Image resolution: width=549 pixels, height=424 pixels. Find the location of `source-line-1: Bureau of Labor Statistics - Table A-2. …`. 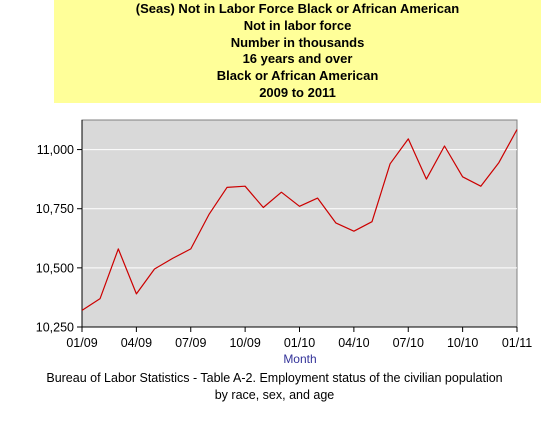

source-line-1: Bureau of Labor Statistics - Table A-2. … is located at coordinates (274, 378).